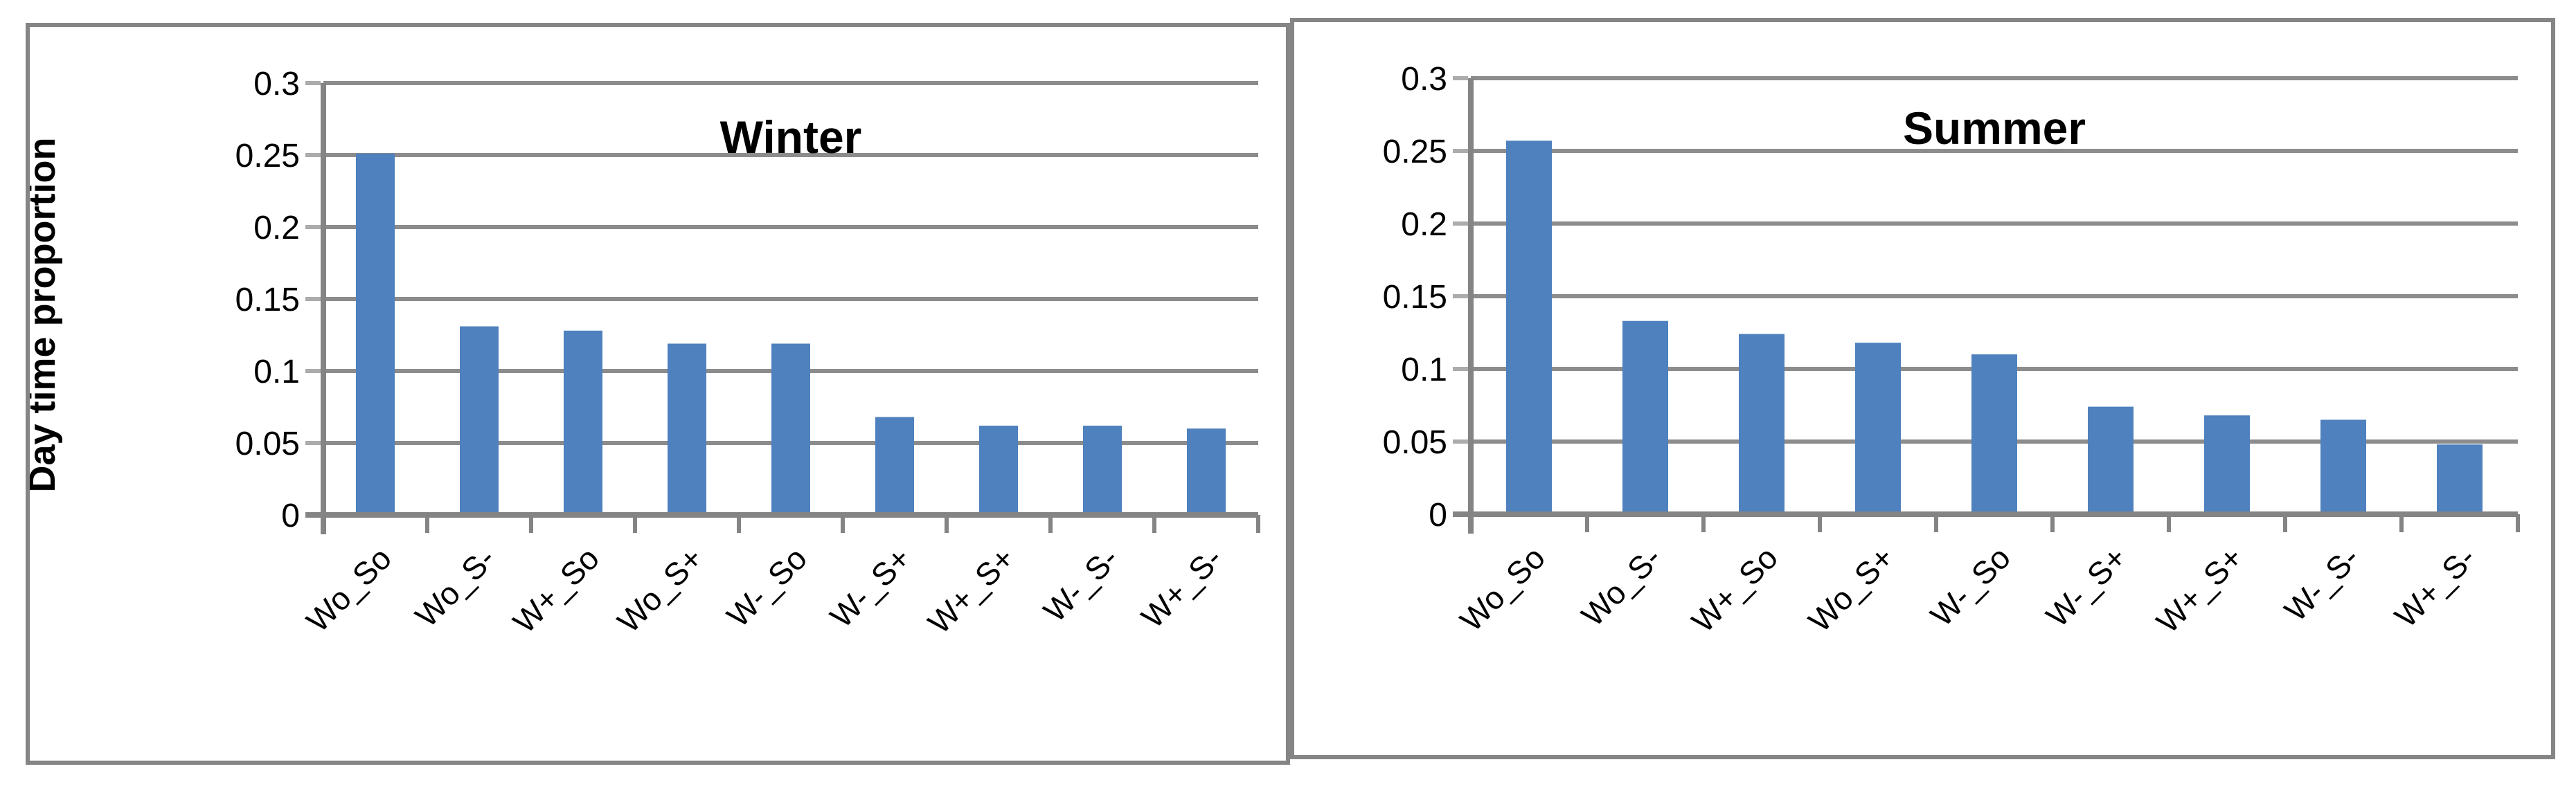 The image size is (2576, 789). Describe the element at coordinates (46, 314) in the screenshot. I see `y-axis-title: Day time proportion` at that location.